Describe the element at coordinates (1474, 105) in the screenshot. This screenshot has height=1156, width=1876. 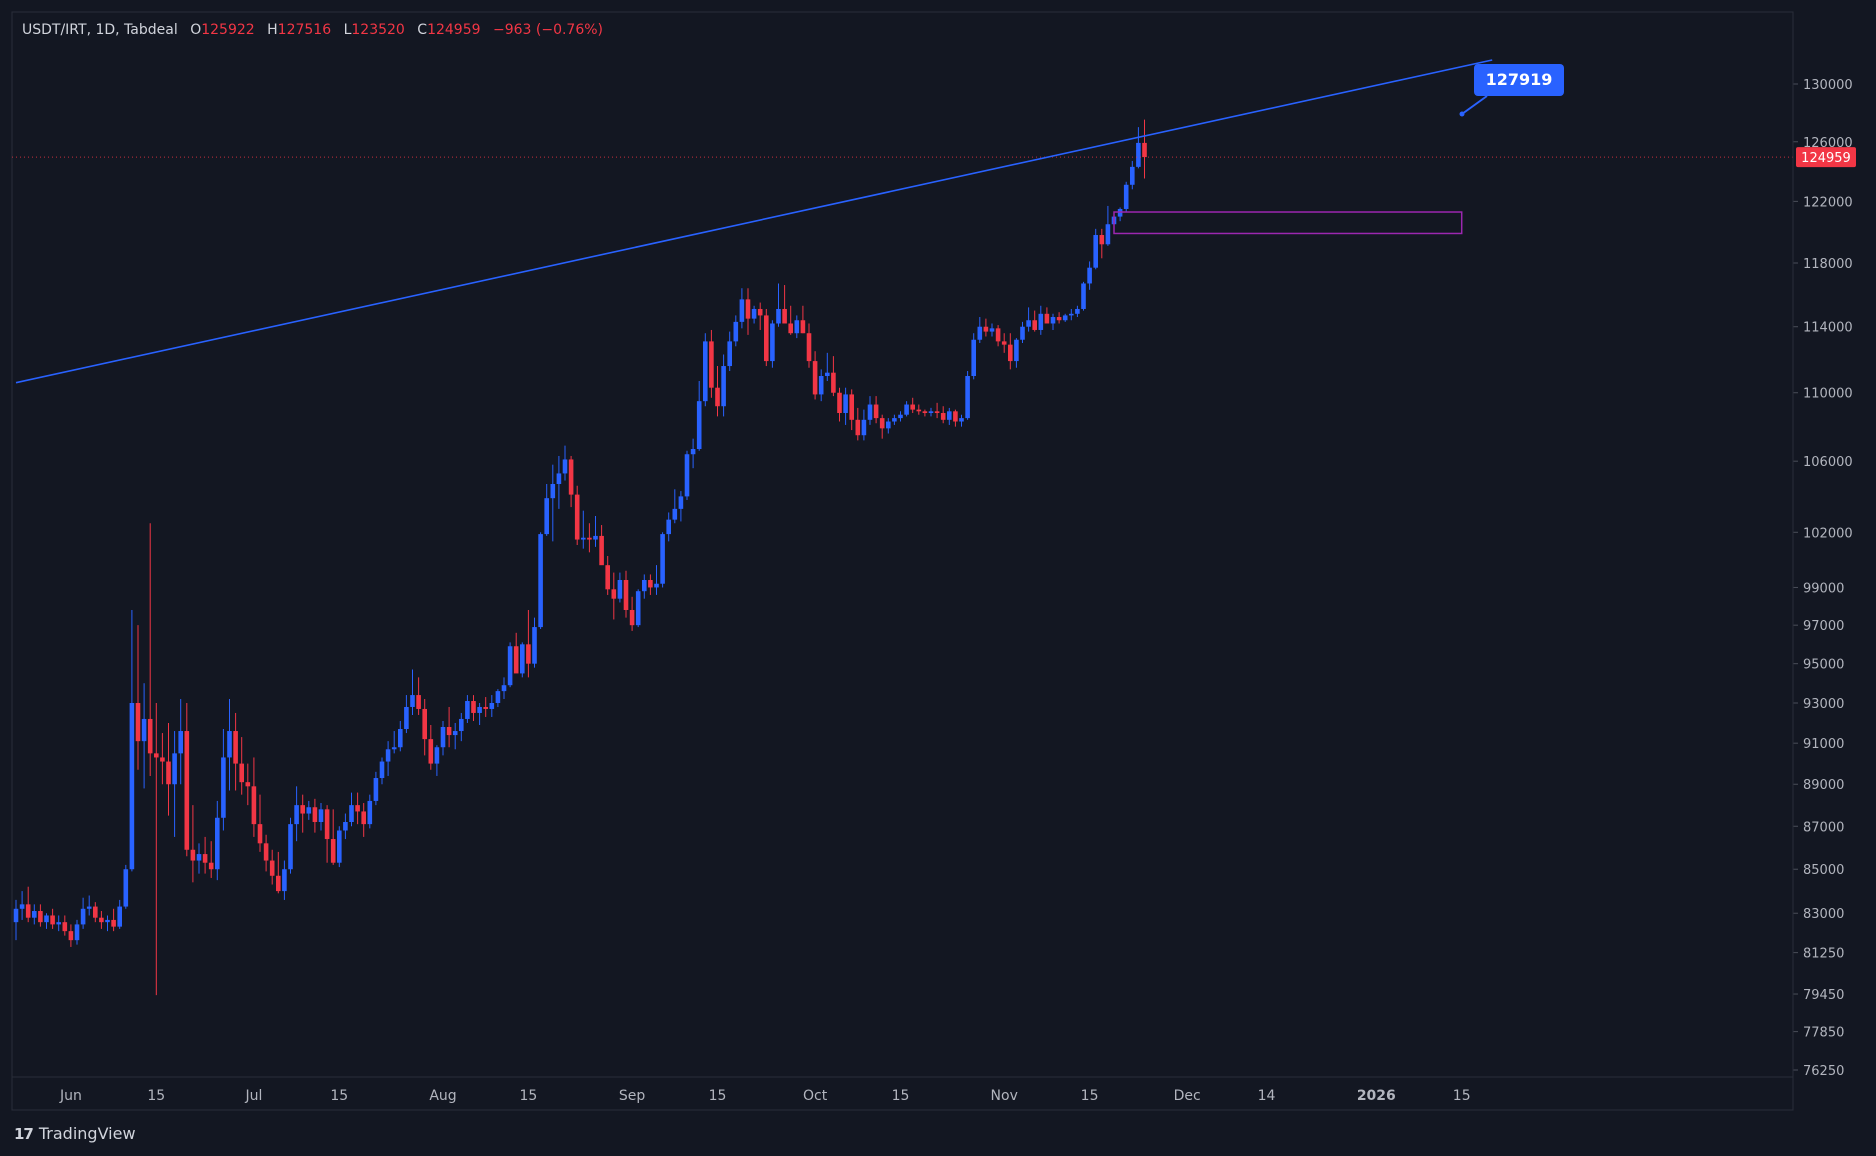
I see `callout-pointer` at that location.